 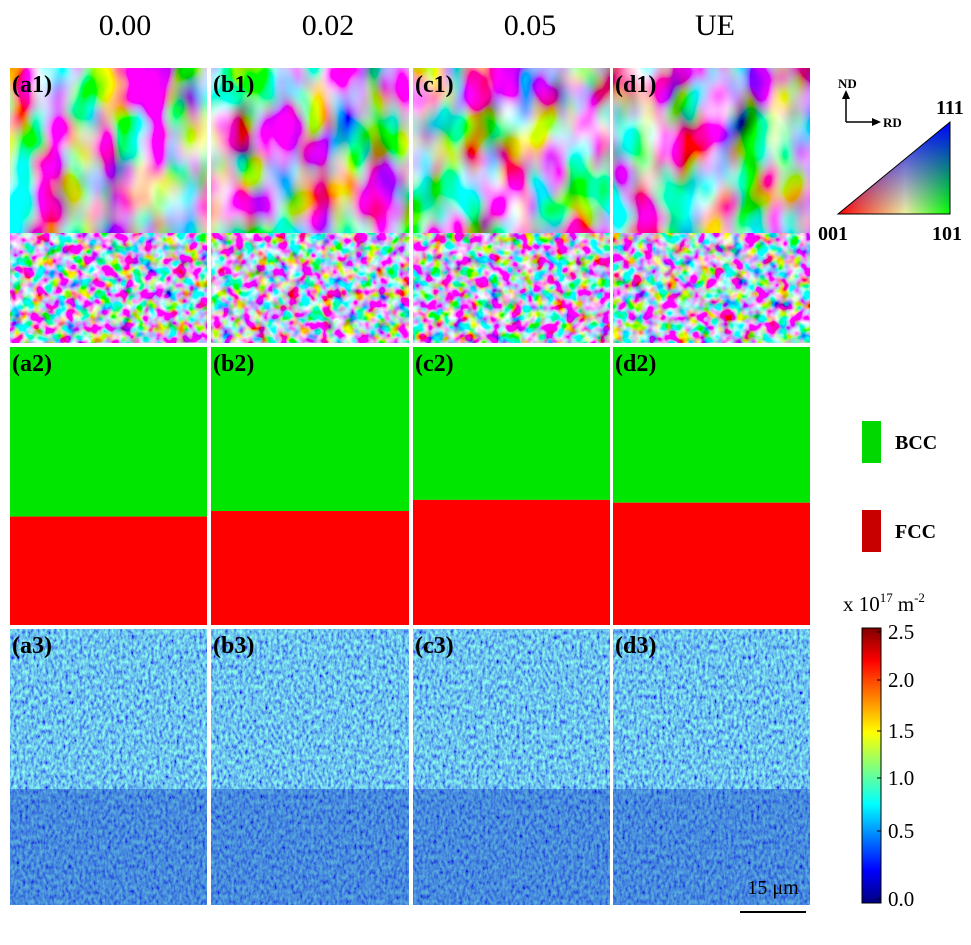 I want to click on colorbar-unit: m, so click(x=906, y=604).